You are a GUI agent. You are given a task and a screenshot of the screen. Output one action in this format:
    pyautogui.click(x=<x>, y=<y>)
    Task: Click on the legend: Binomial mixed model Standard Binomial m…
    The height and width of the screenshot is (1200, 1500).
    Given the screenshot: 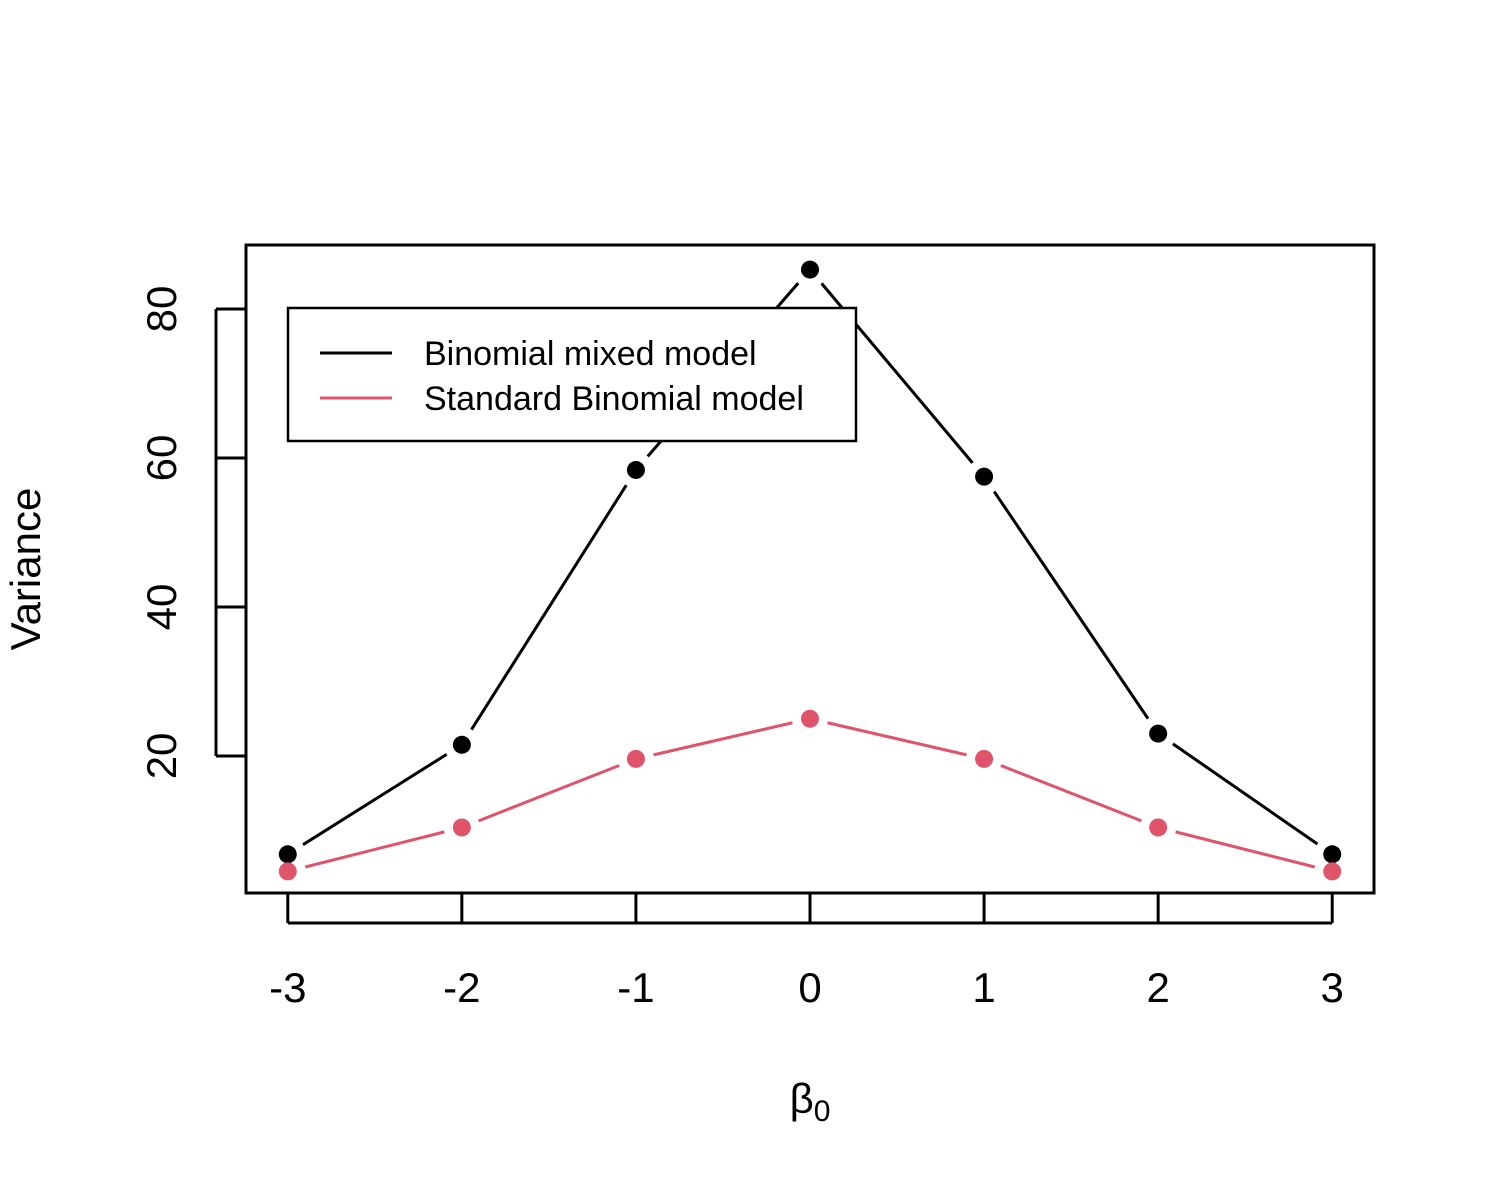 What is the action you would take?
    pyautogui.click(x=572, y=374)
    